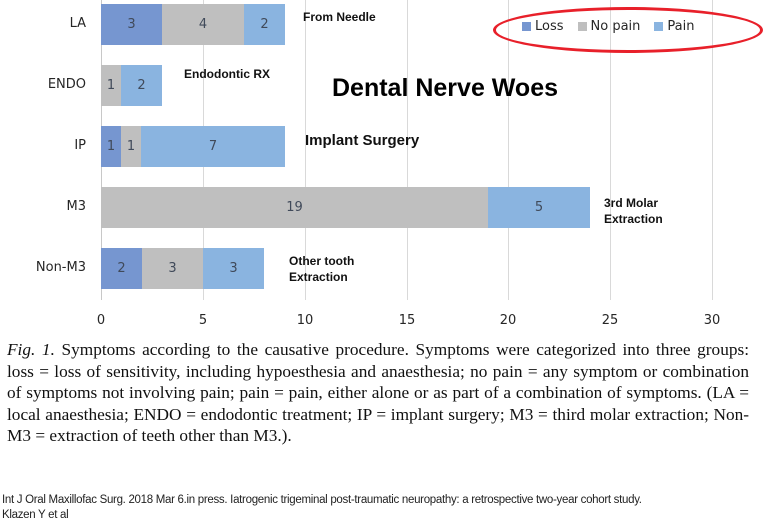  I want to click on annotation-m3-line2: Extraction, so click(633, 219).